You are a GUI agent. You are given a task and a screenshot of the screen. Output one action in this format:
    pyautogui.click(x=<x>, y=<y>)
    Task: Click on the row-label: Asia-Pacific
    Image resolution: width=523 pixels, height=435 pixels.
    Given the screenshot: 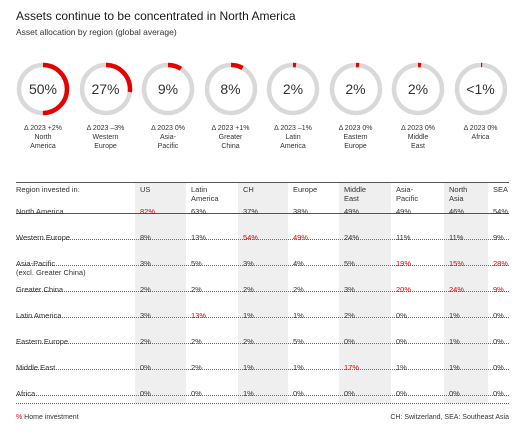 What is the action you would take?
    pyautogui.click(x=36, y=263)
    